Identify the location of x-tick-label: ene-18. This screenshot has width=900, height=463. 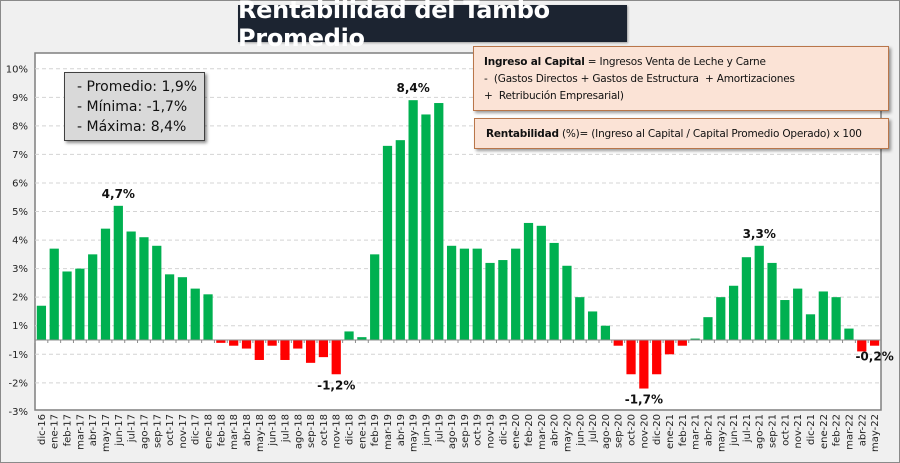
(209, 431).